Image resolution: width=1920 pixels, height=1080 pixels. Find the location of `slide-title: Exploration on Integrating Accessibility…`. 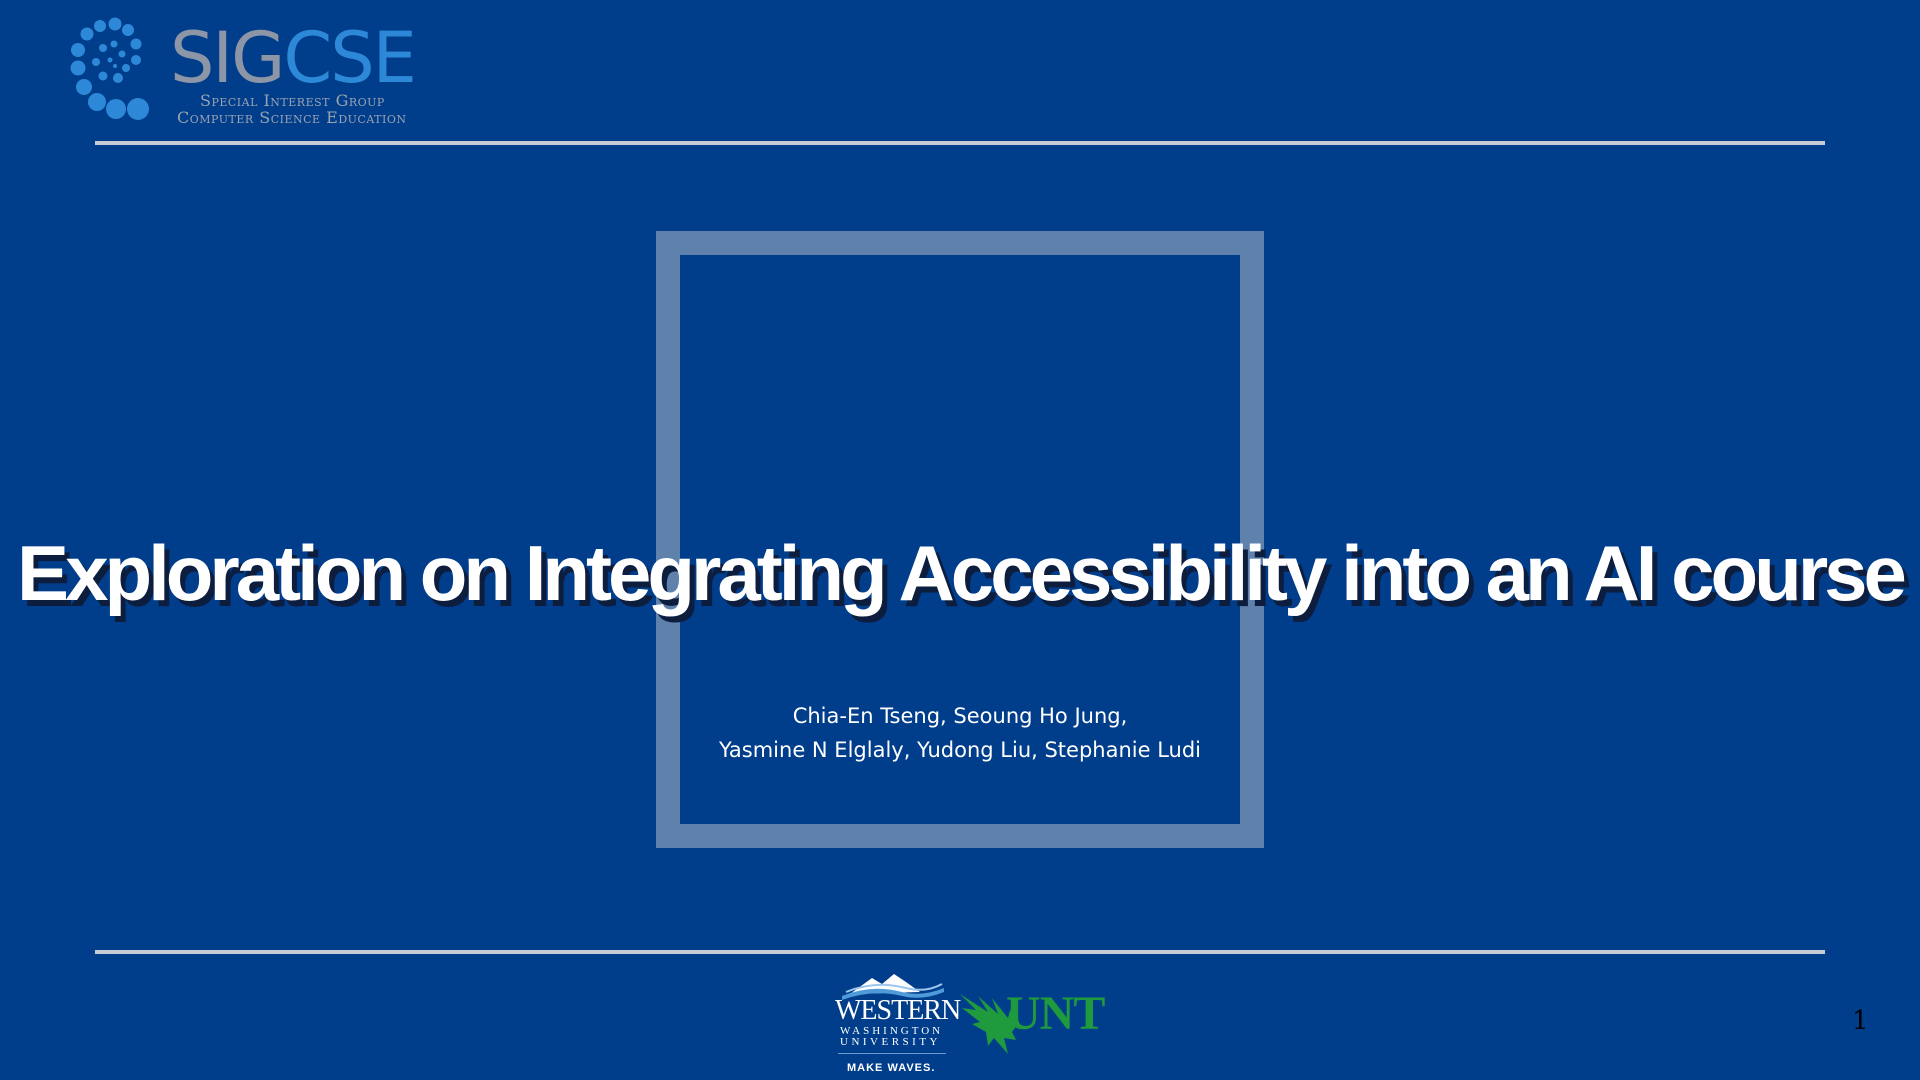

slide-title: Exploration on Integrating Accessibility… is located at coordinates (962, 573).